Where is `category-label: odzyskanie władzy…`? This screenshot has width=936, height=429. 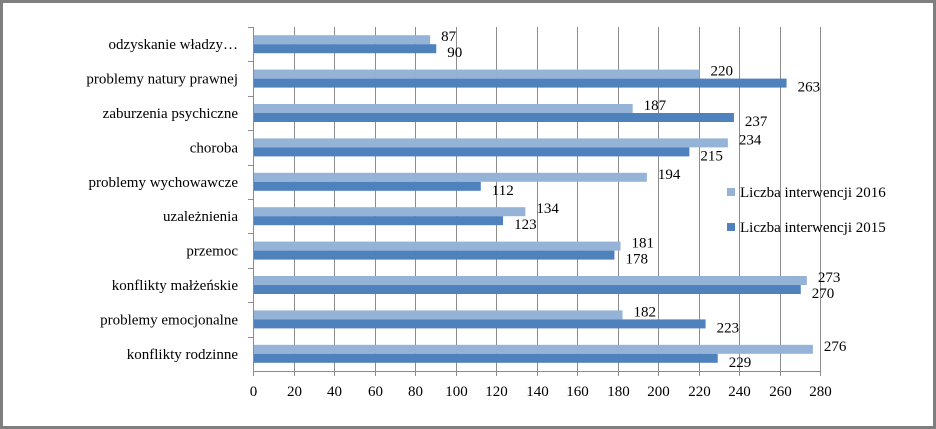 category-label: odzyskanie władzy… is located at coordinates (173, 45).